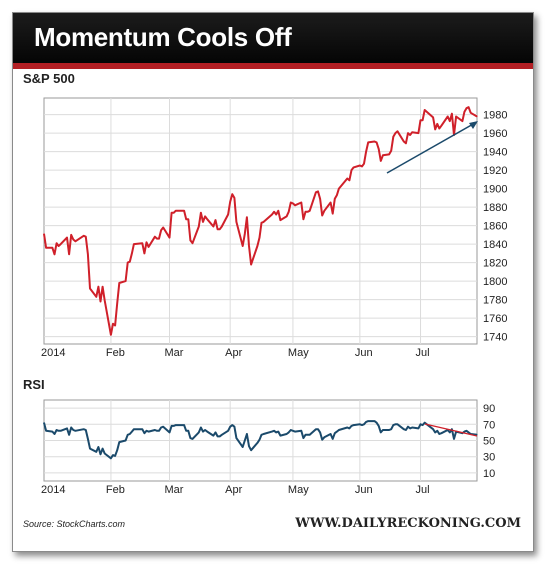  What do you see at coordinates (174, 490) in the screenshot?
I see `rsi-x-tick-label: Mar` at bounding box center [174, 490].